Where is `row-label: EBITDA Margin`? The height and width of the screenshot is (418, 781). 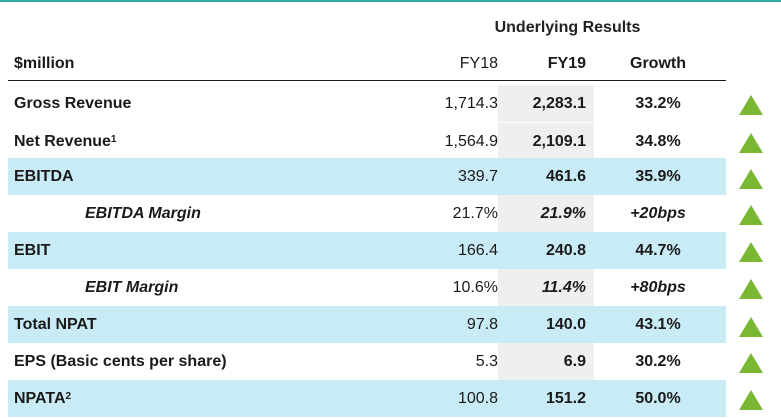 row-label: EBITDA Margin is located at coordinates (143, 213).